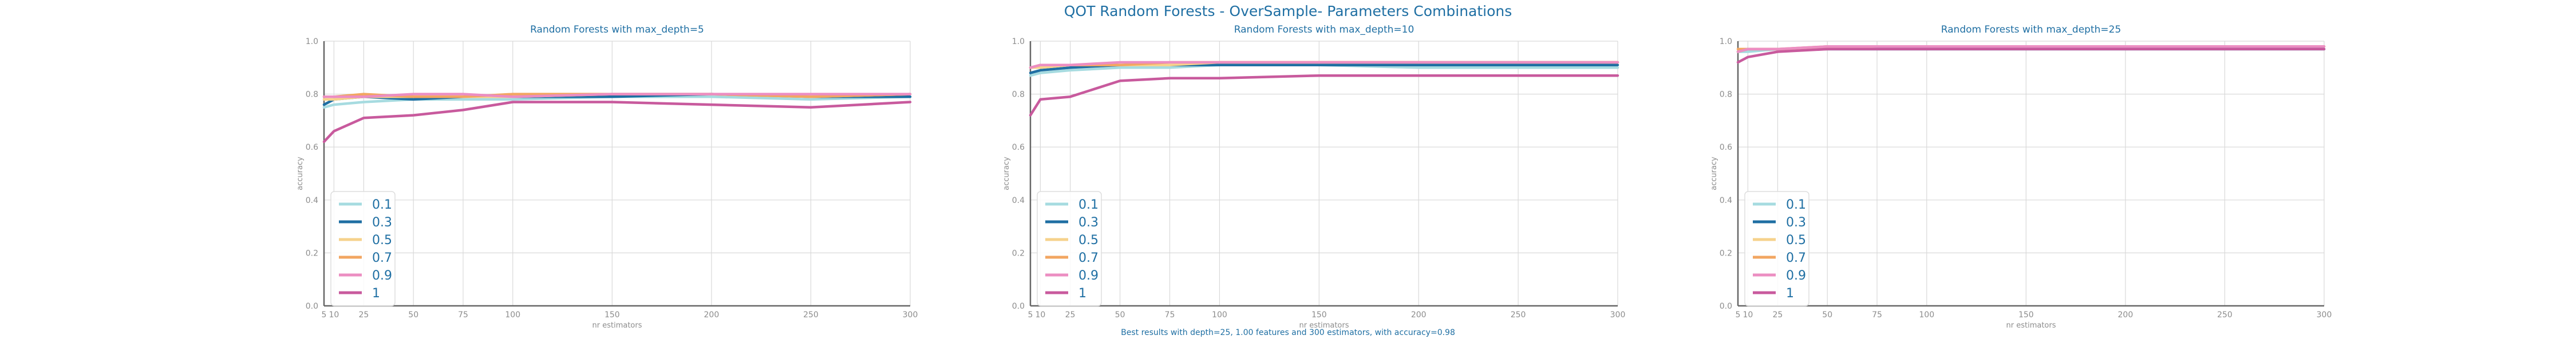  What do you see at coordinates (617, 29) in the screenshot?
I see `chart-title: Random Forests with max_depth=5` at bounding box center [617, 29].